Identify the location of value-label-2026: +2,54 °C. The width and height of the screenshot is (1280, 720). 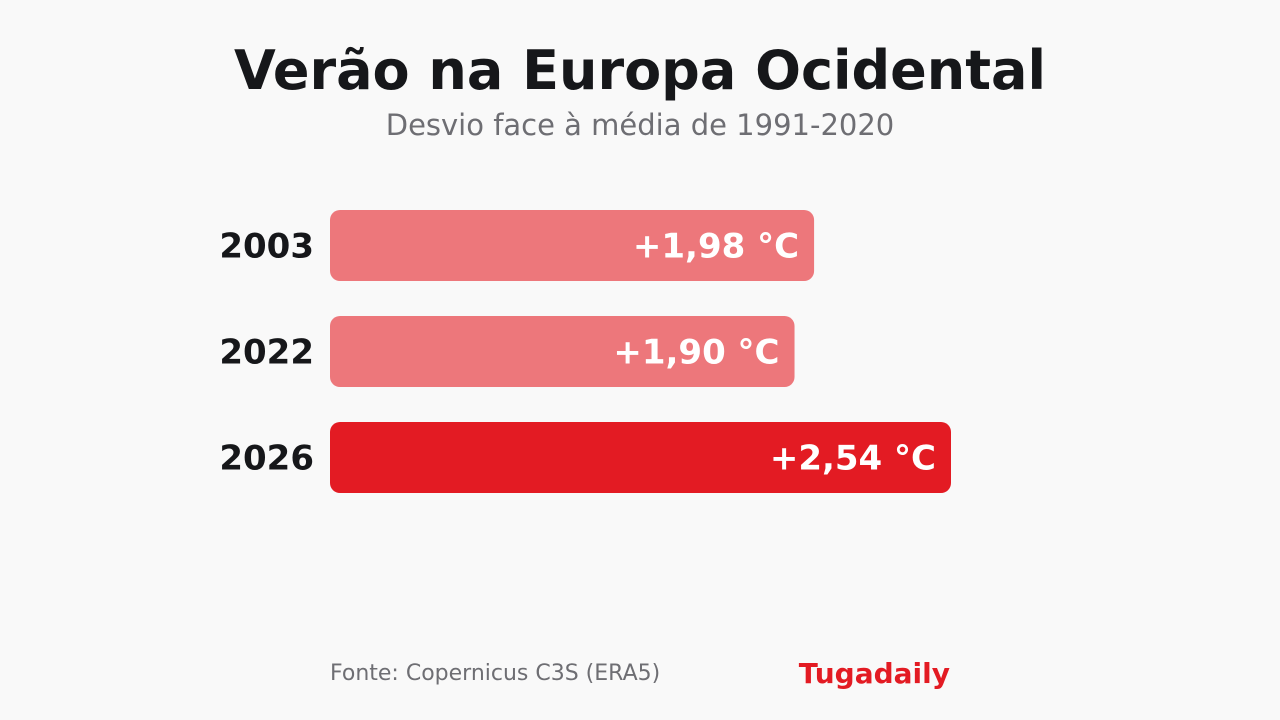
(853, 459).